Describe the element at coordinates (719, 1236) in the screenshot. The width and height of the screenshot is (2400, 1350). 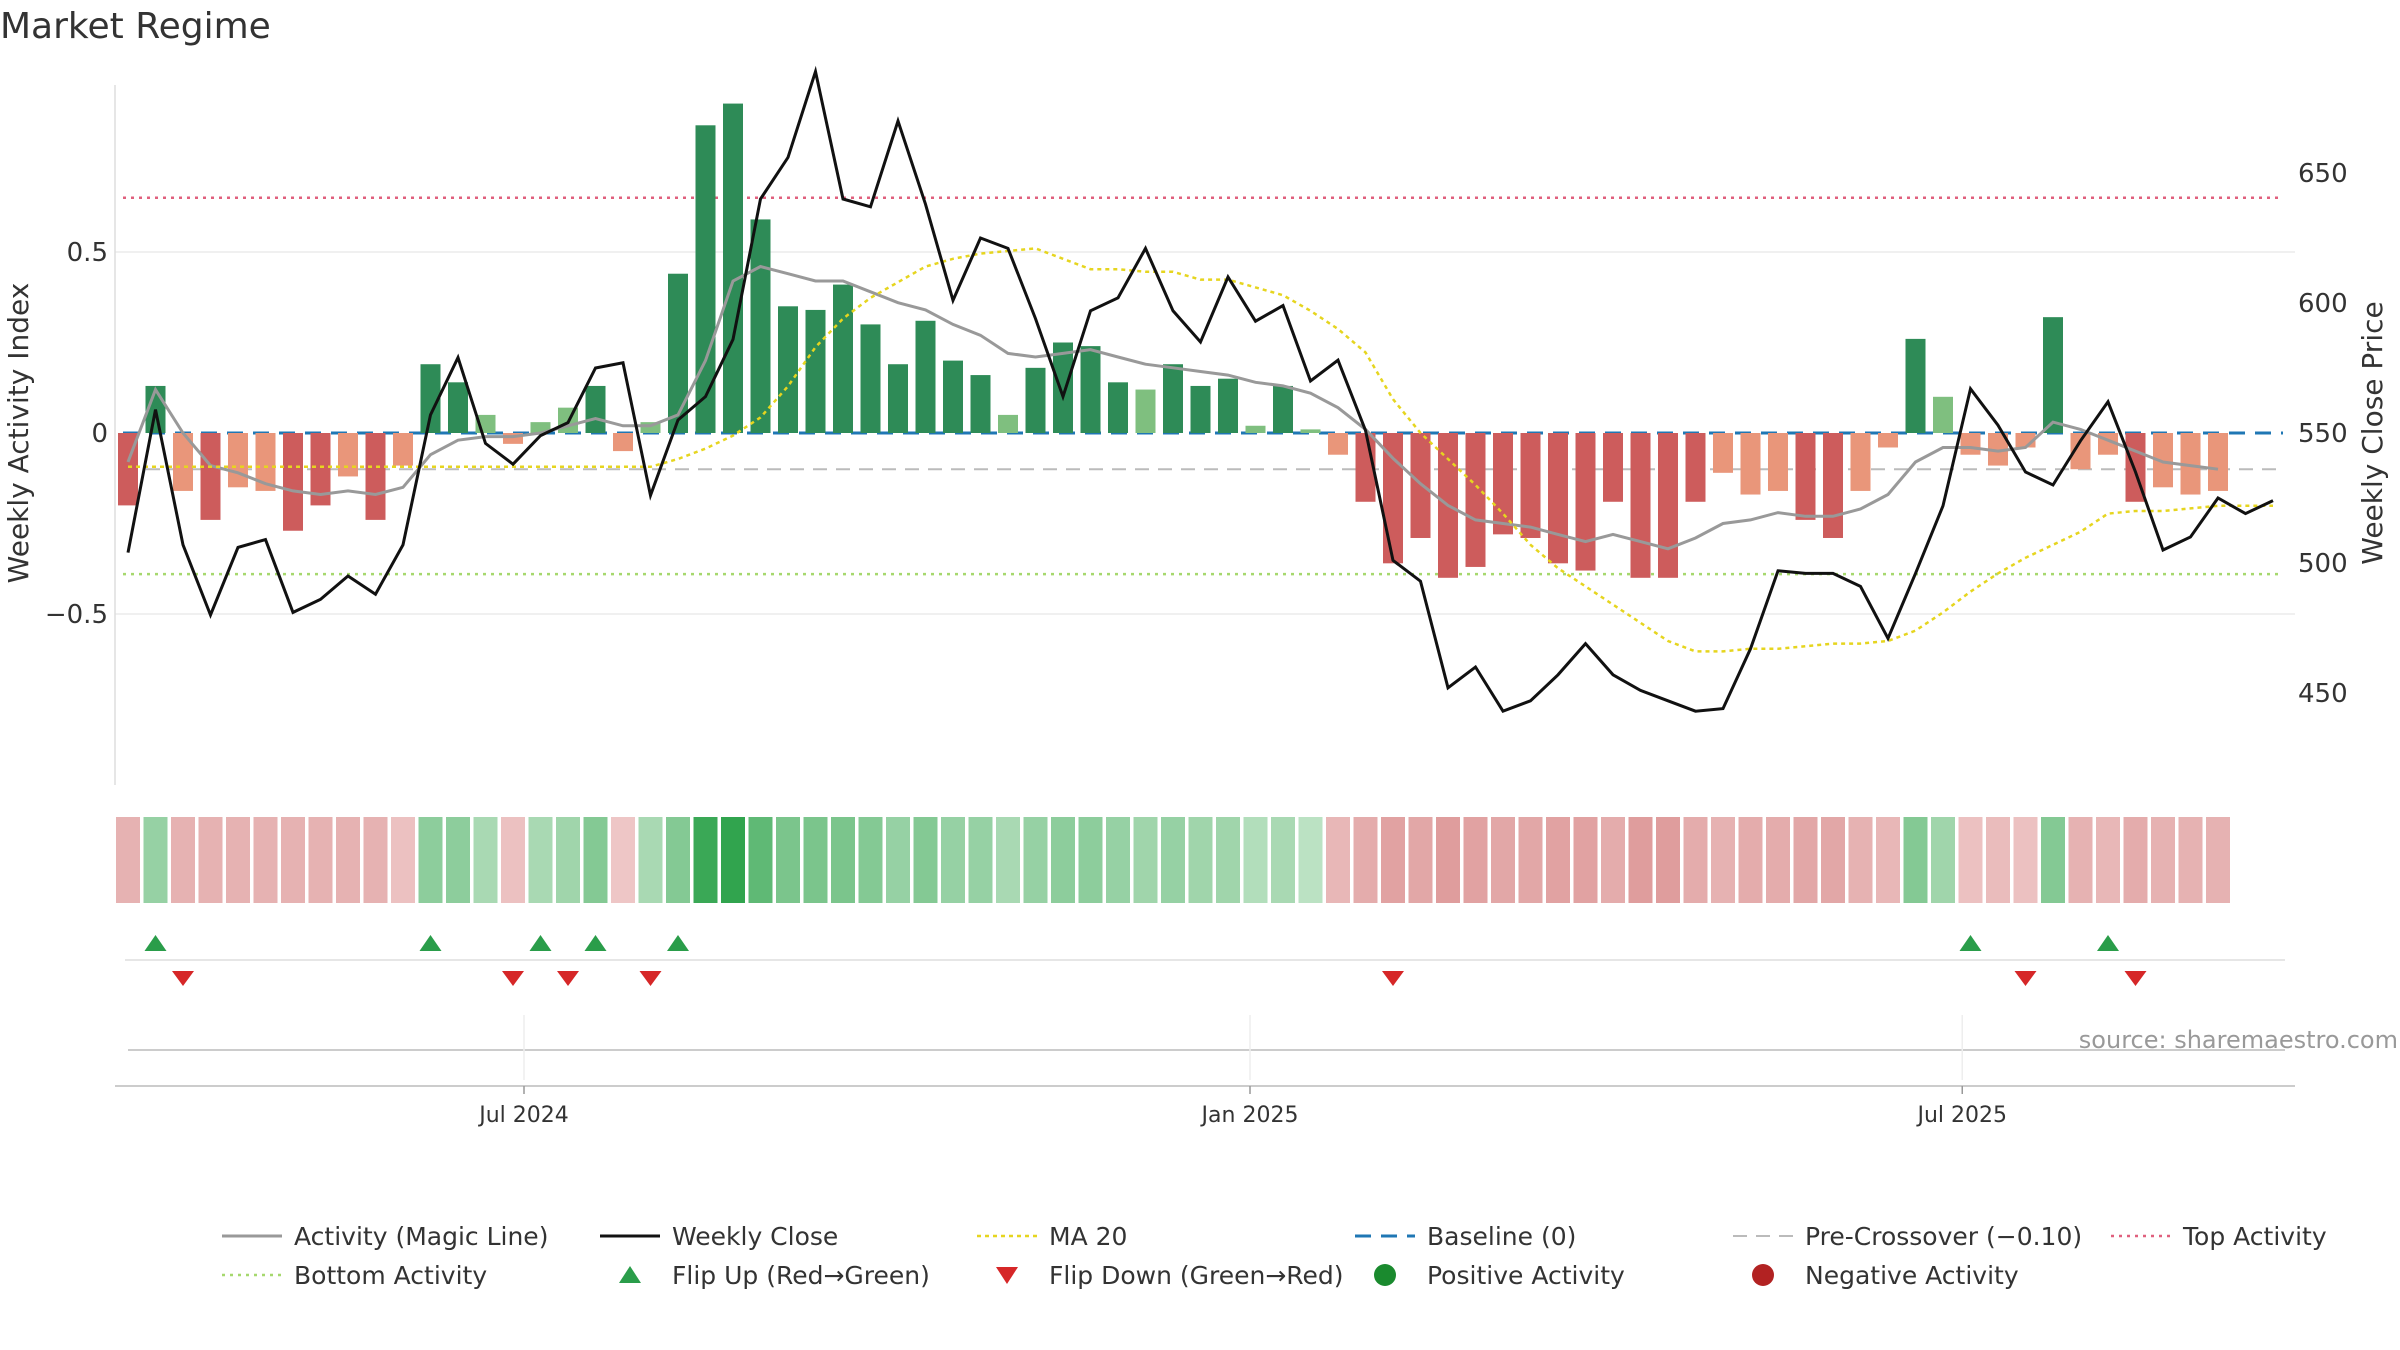
I see `legend-item-close: Weekly Close` at that location.